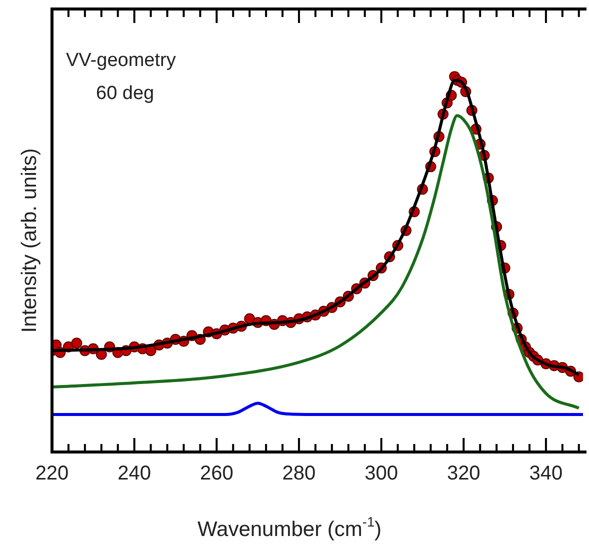 This screenshot has height=551, width=589. What do you see at coordinates (299, 473) in the screenshot?
I see `x-tick-label: 280` at bounding box center [299, 473].